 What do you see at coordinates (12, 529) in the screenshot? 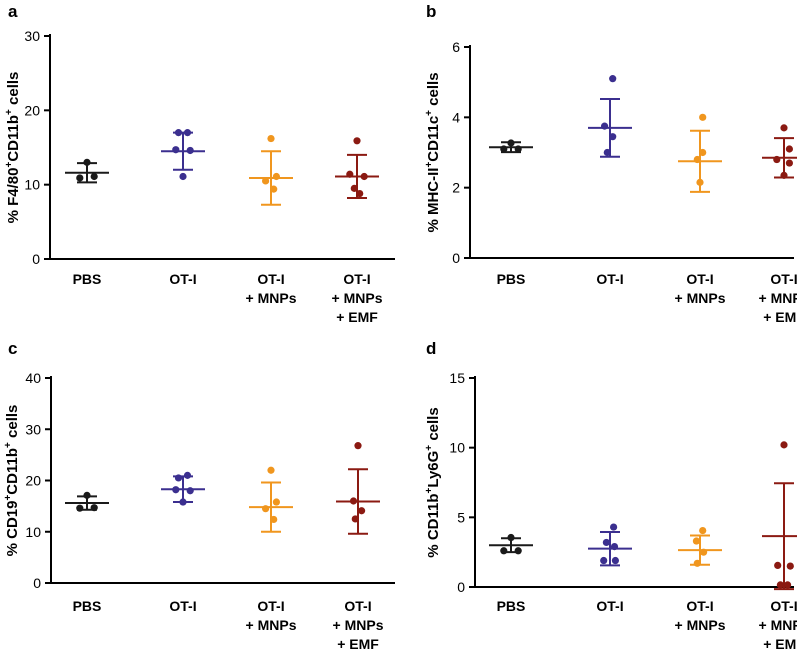
I see `y-axis-label-part: % CD19` at bounding box center [12, 529].